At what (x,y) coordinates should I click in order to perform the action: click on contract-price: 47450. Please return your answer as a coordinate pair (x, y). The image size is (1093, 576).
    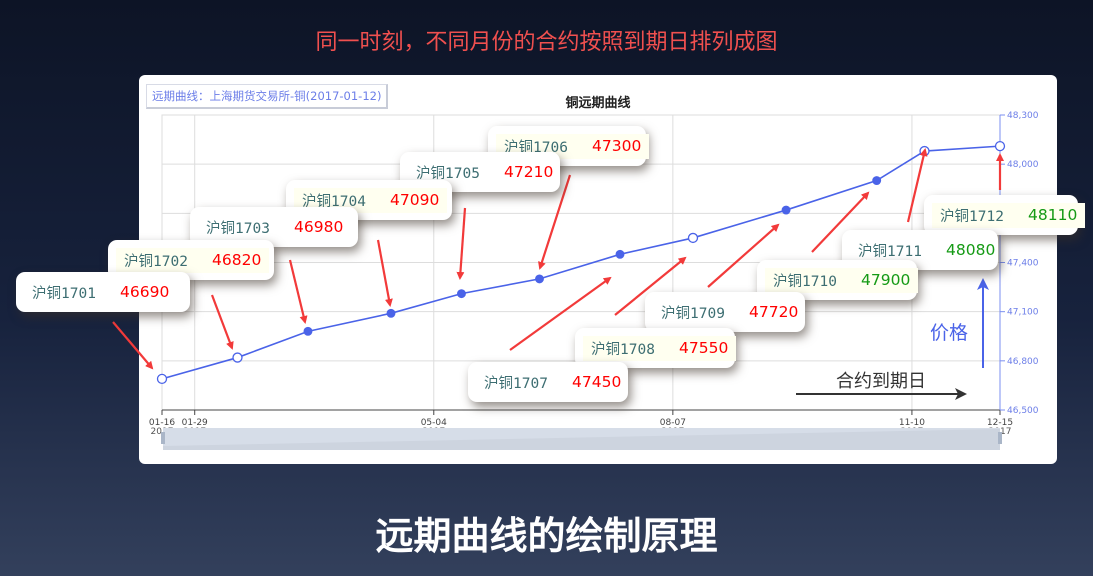
    Looking at the image, I should click on (597, 382).